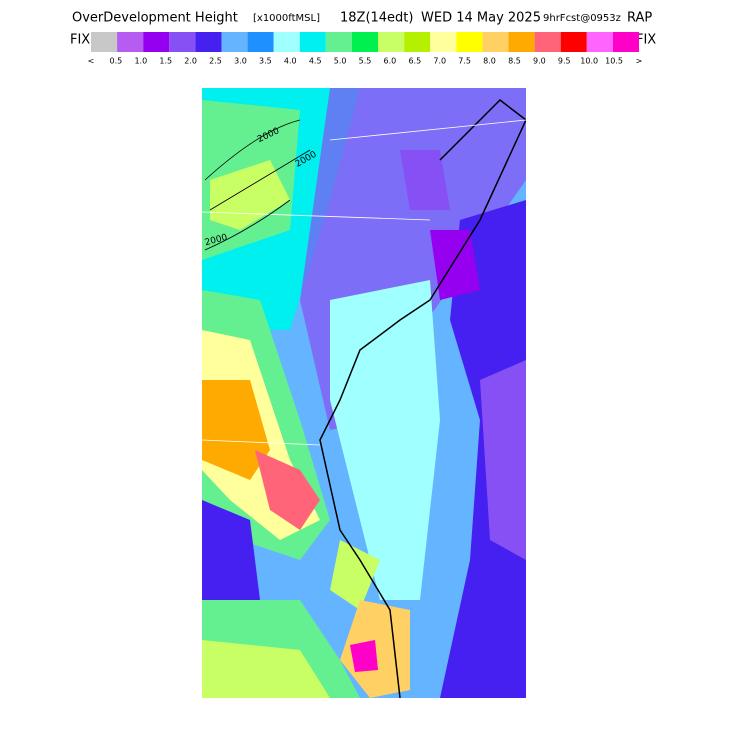  I want to click on legend-label: 9.0, so click(539, 61).